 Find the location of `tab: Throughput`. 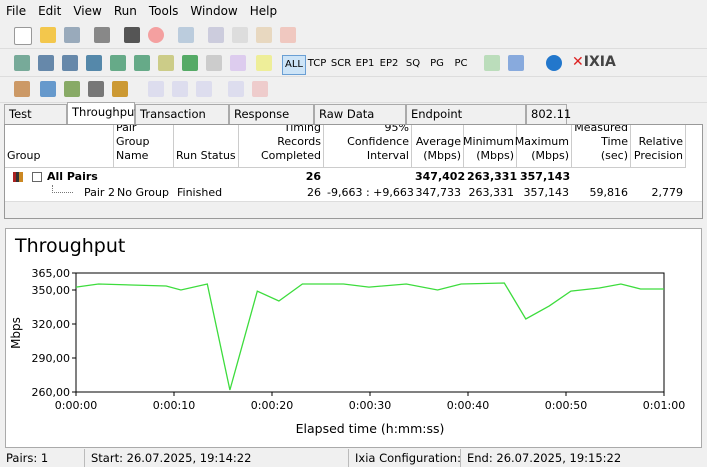

tab: Throughput is located at coordinates (103, 113).